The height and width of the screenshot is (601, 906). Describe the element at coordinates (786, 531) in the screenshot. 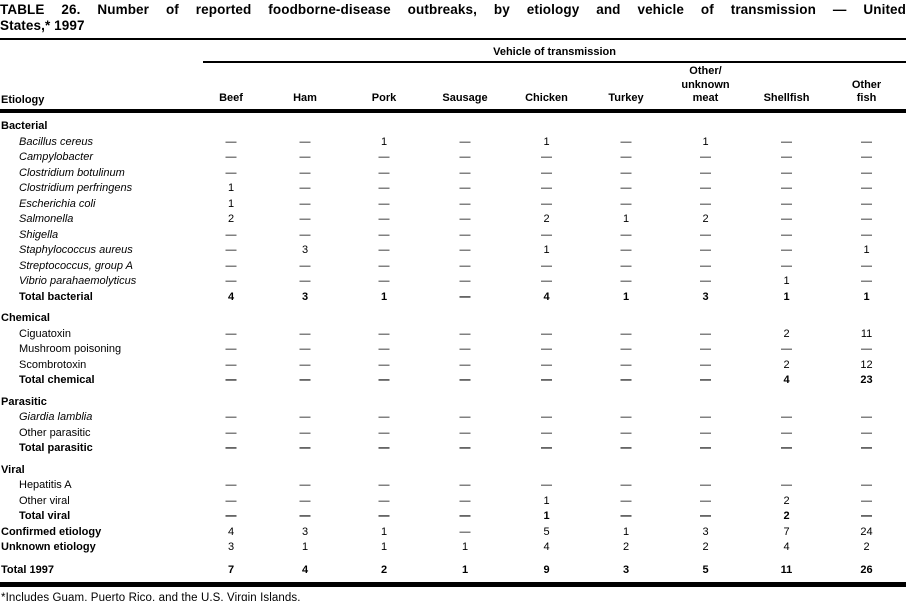

I see `value-cell: 7` at that location.